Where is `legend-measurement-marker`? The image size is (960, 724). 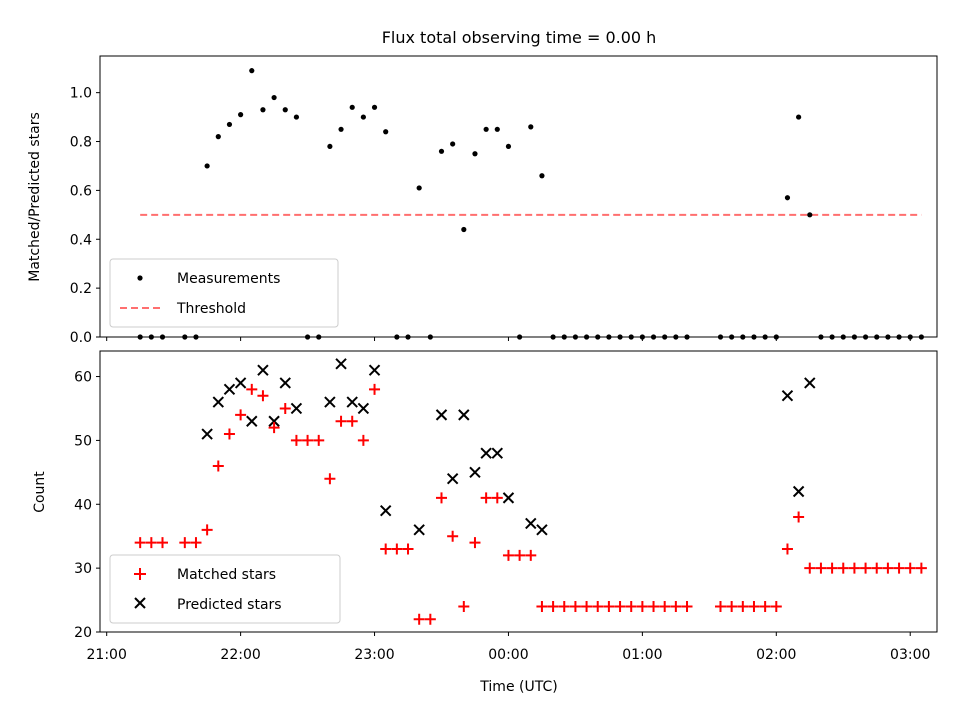
legend-measurement-marker is located at coordinates (140, 278).